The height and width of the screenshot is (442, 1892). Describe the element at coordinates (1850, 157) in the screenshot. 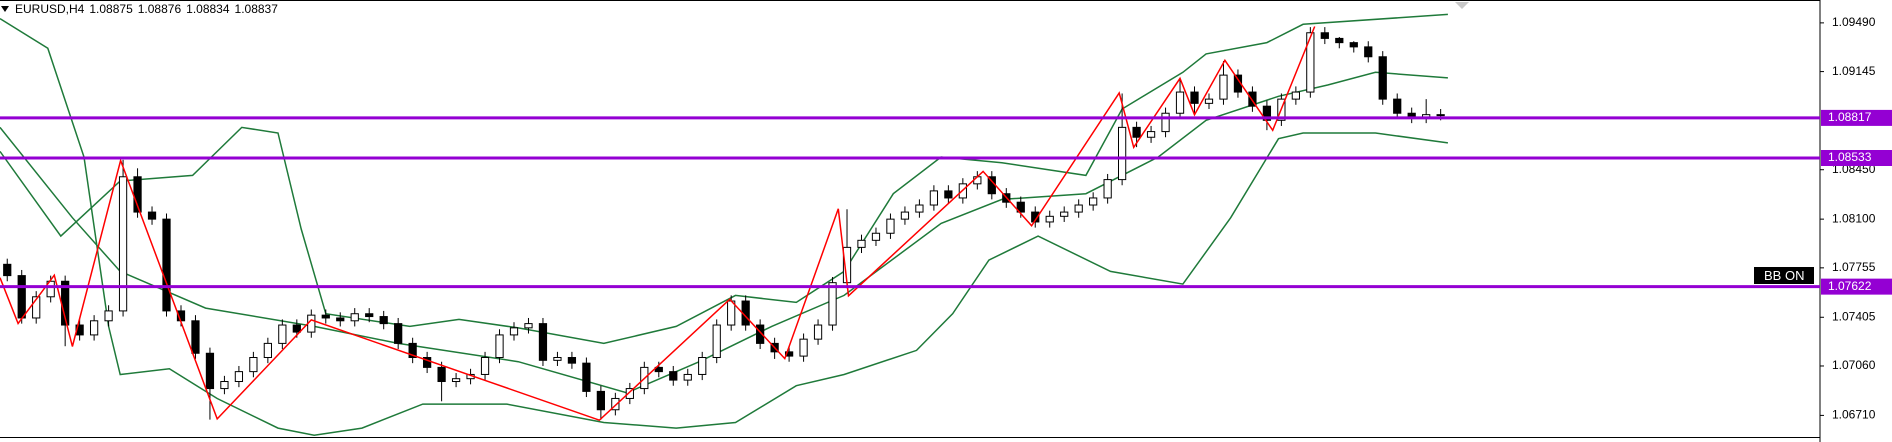

I see `level-label: 1.08533` at that location.